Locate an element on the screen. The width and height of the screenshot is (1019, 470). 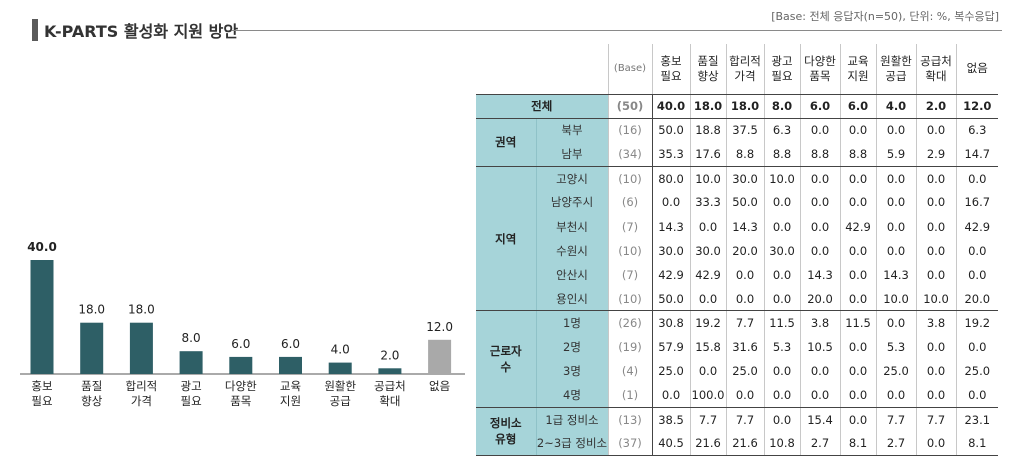
table-row-total: 전체 (50) 40.0 18.0 18.0 8.0 6.0 6.0 4.0 2.0 12.0 is located at coordinates (737, 106).